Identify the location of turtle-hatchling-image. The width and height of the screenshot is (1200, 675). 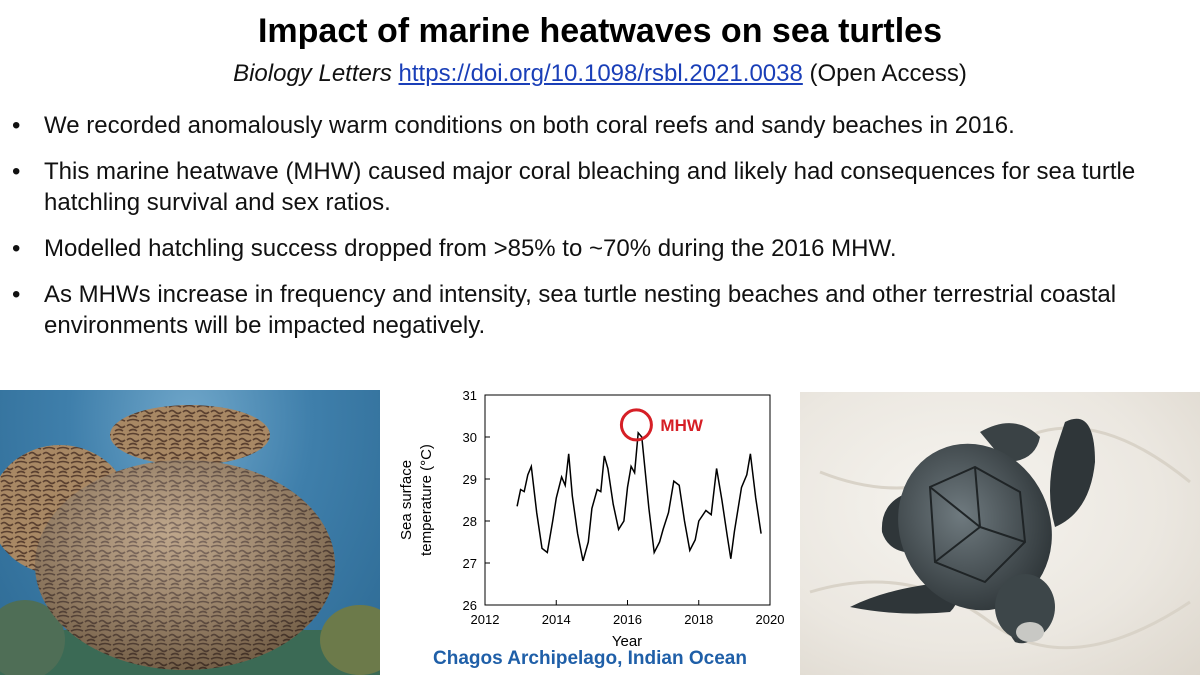
(1000, 534).